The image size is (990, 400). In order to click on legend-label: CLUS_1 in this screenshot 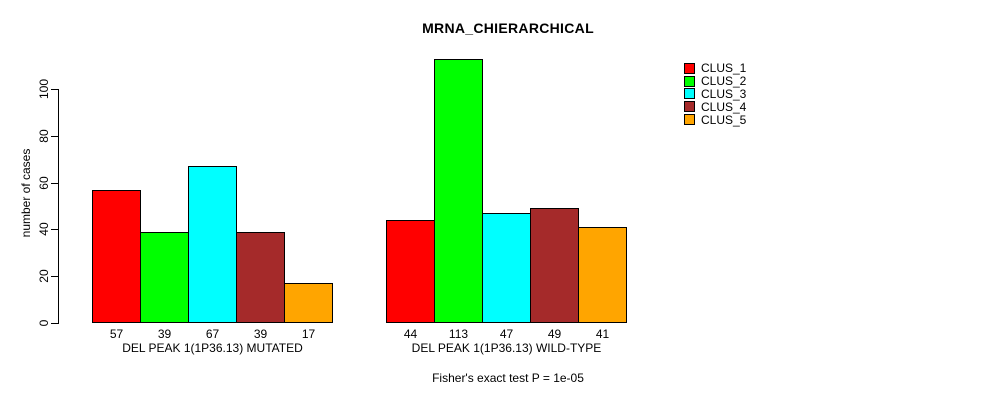, I will do `click(724, 68)`.